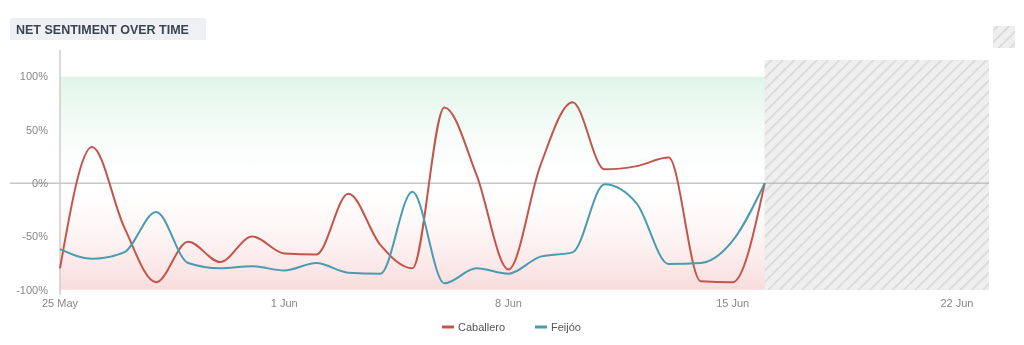  What do you see at coordinates (957, 303) in the screenshot?
I see `x-tick-label: 22 Jun` at bounding box center [957, 303].